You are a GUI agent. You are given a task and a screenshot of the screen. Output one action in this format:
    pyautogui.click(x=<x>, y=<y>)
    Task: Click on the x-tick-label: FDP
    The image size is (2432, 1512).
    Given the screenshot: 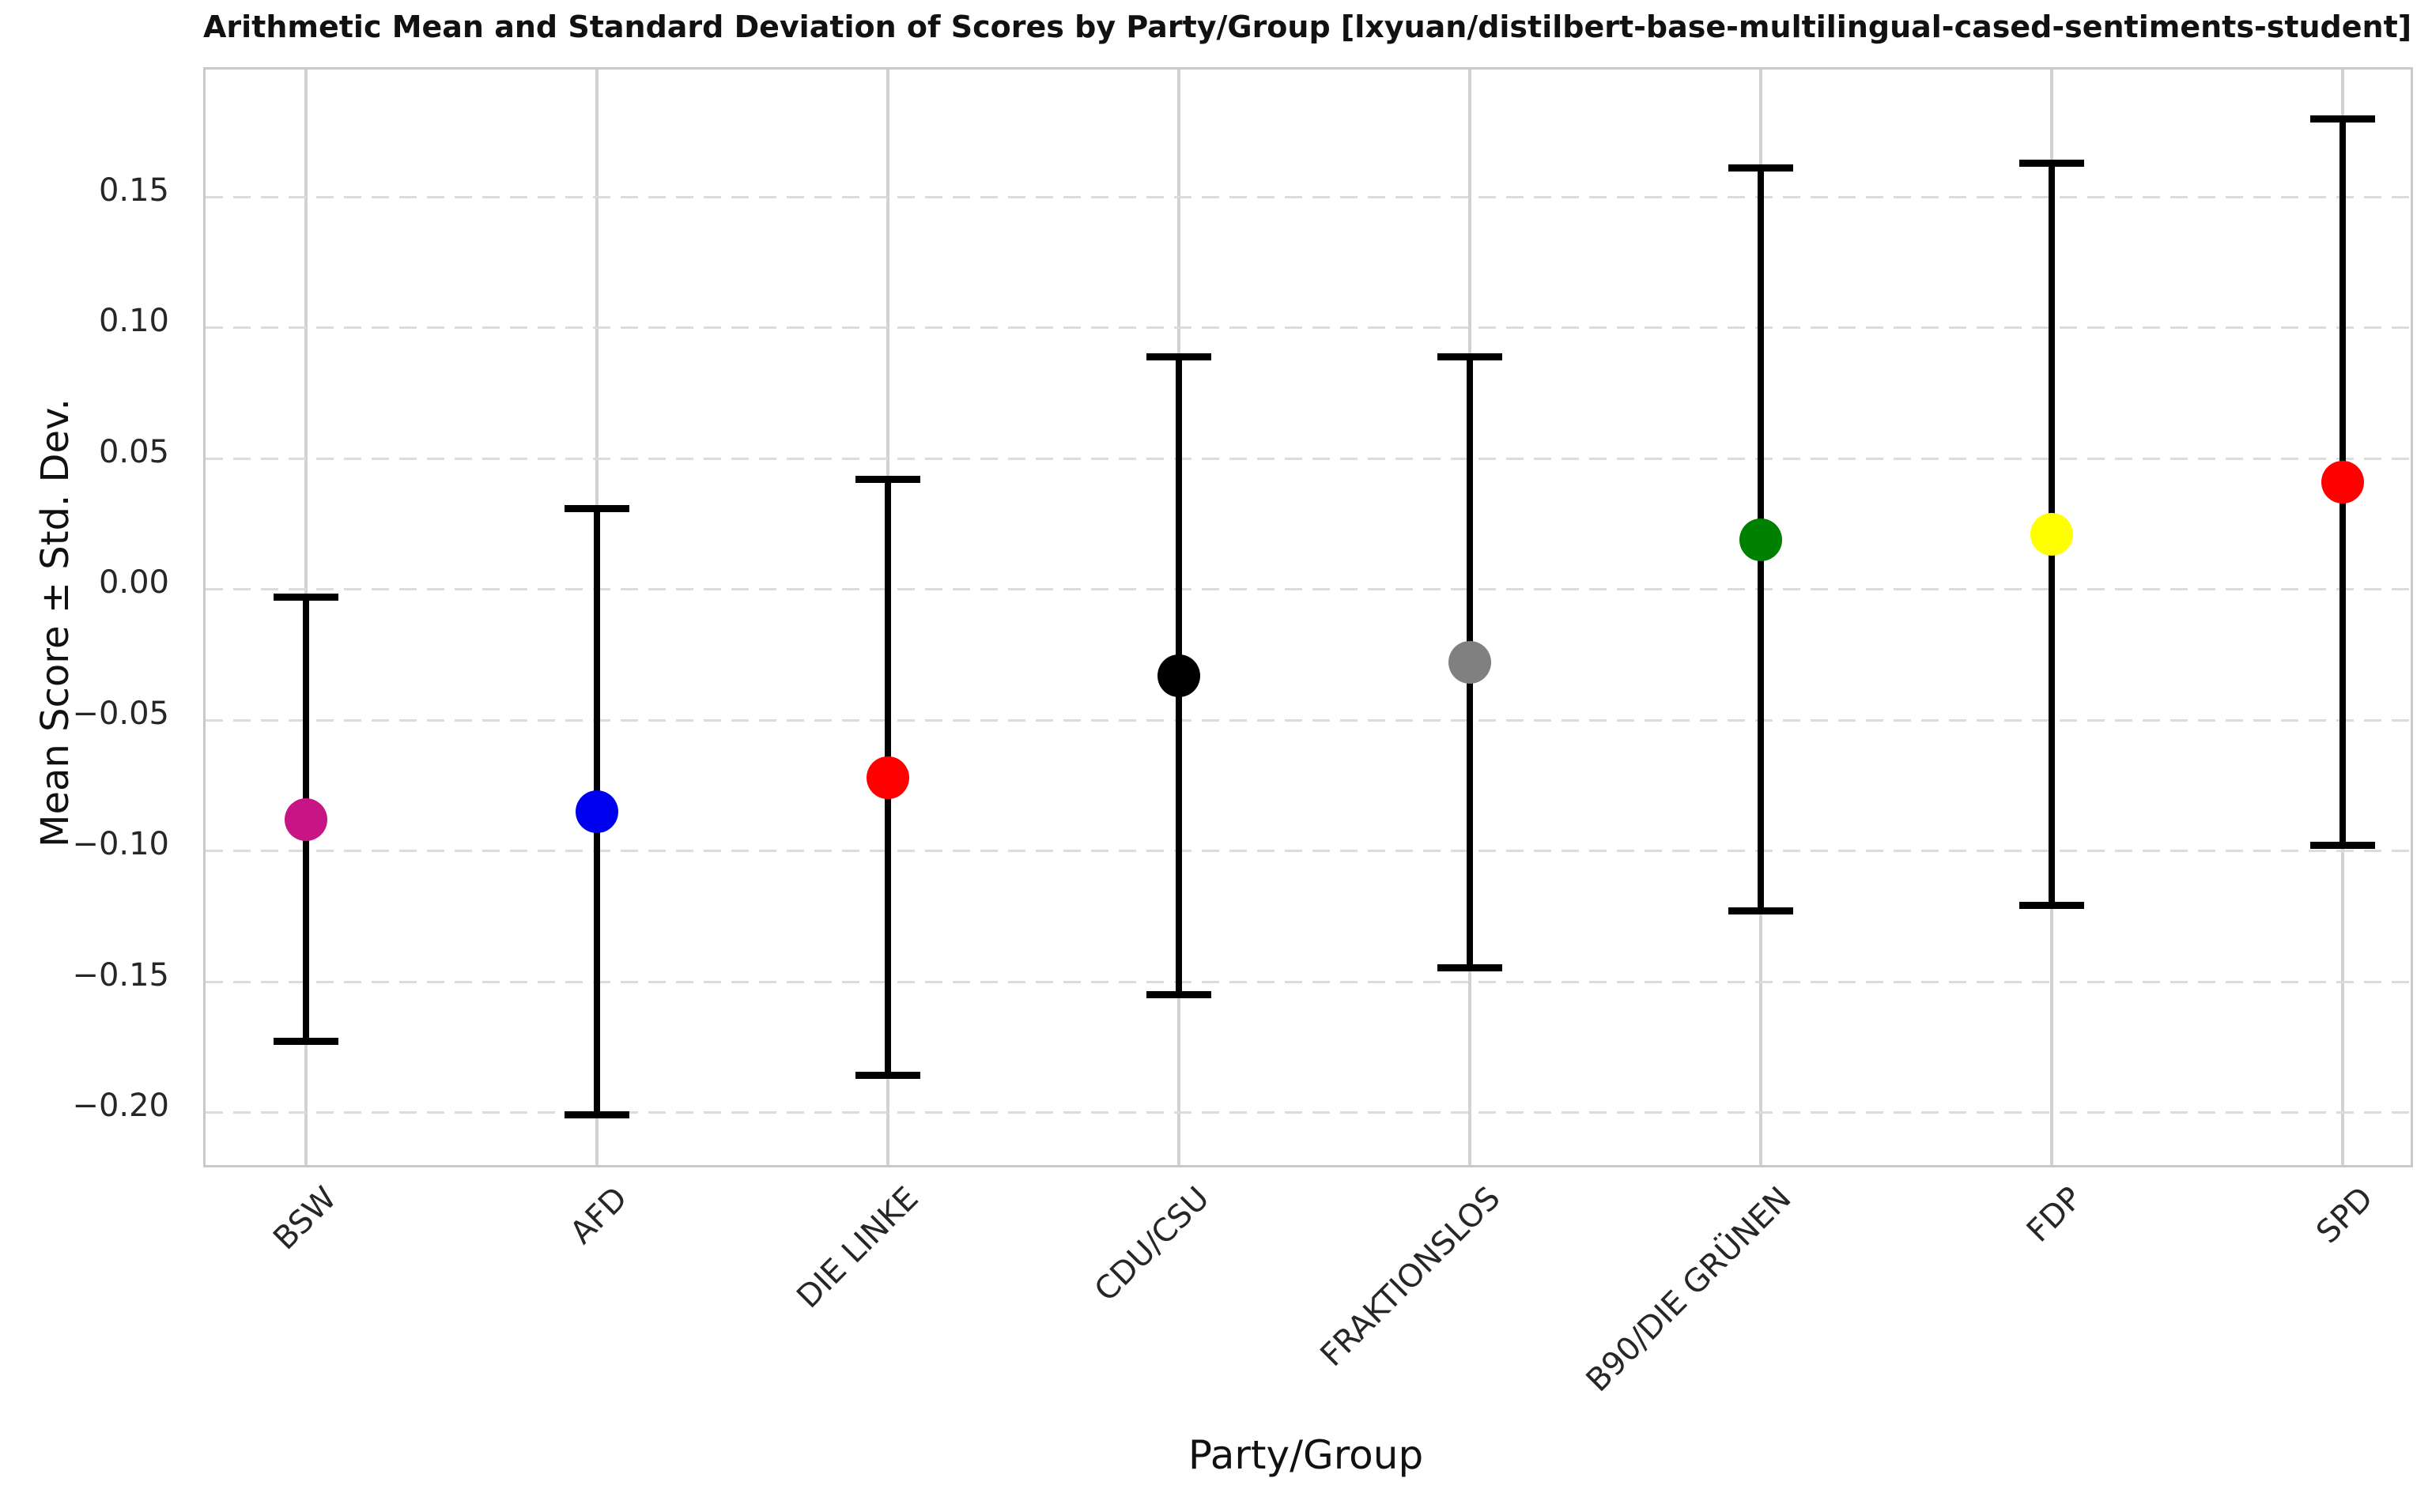 What is the action you would take?
    pyautogui.click(x=2054, y=1215)
    